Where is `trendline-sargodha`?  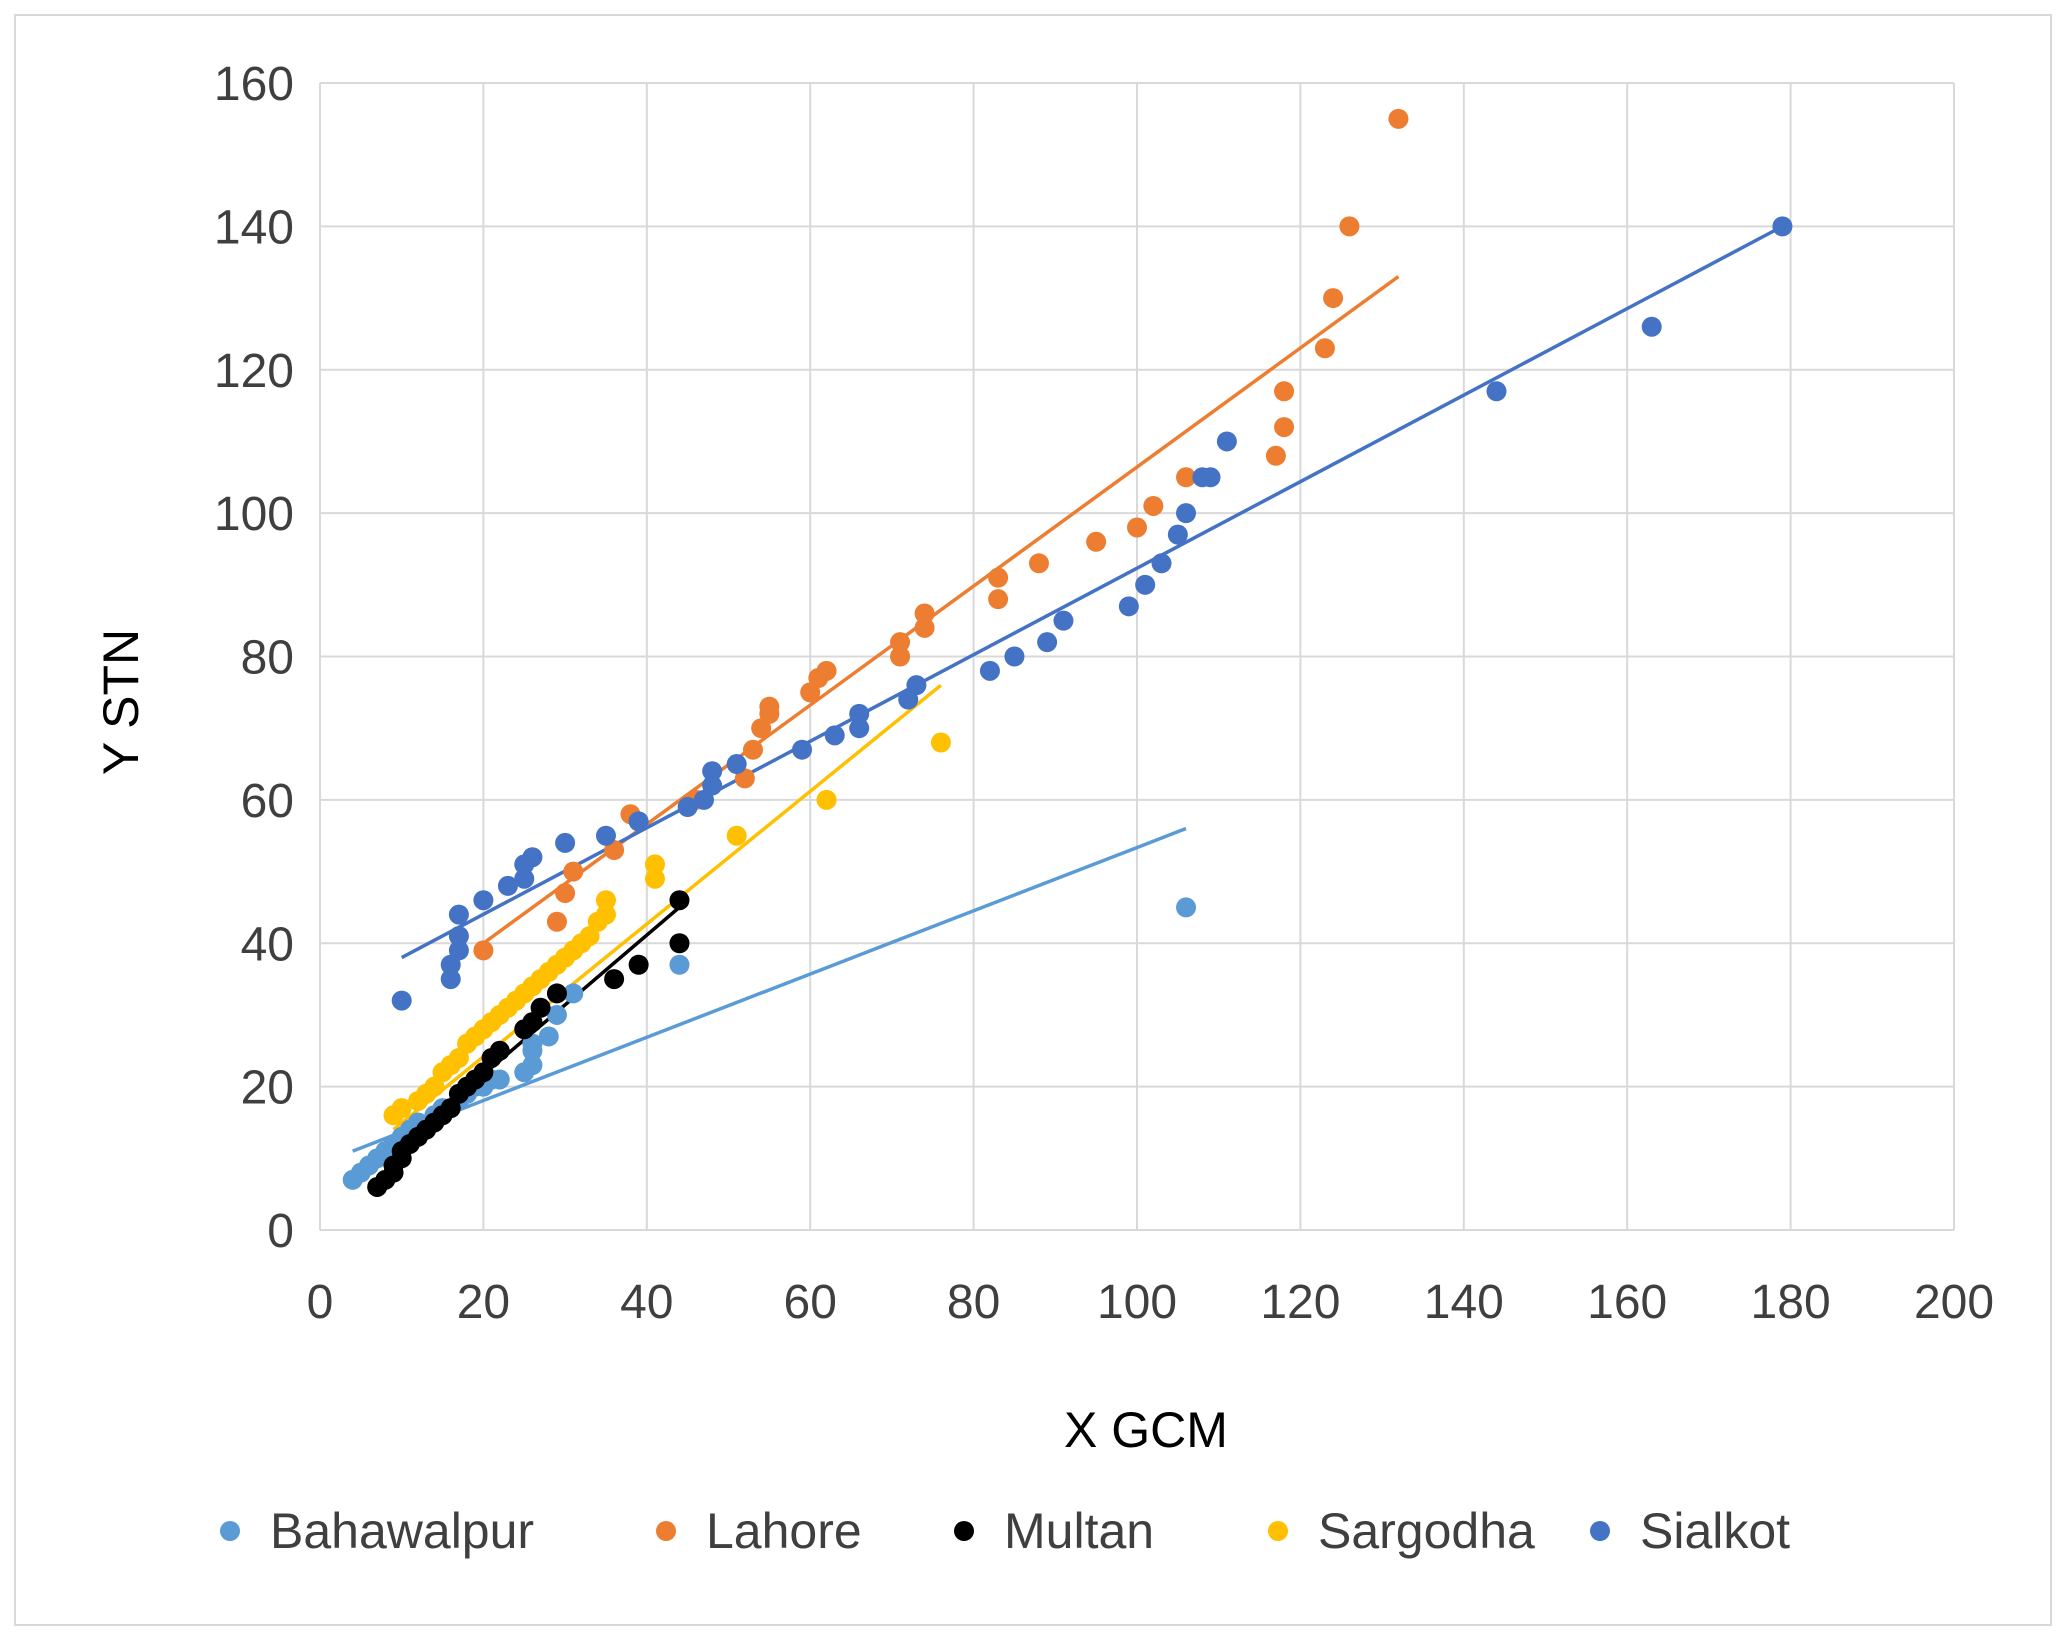
trendline-sargodha is located at coordinates (667, 907).